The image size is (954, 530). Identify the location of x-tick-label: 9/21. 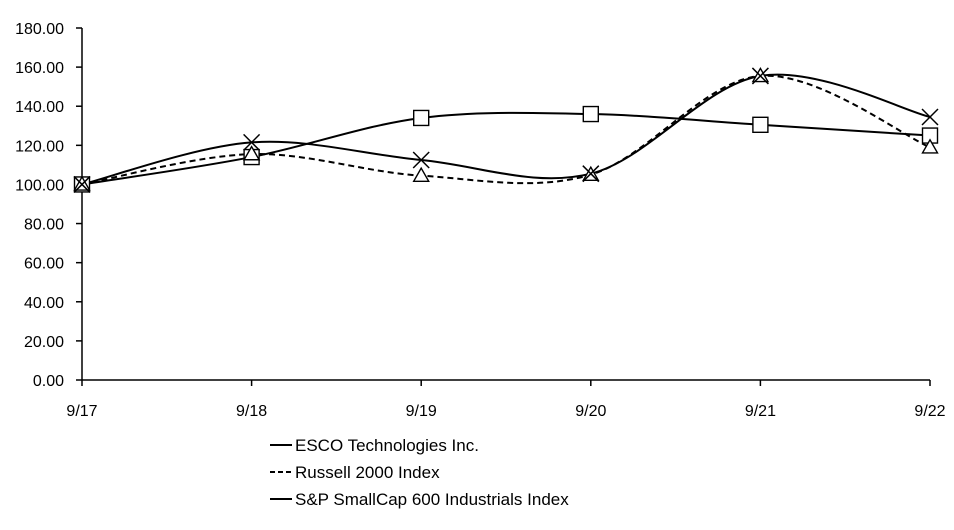
(760, 411).